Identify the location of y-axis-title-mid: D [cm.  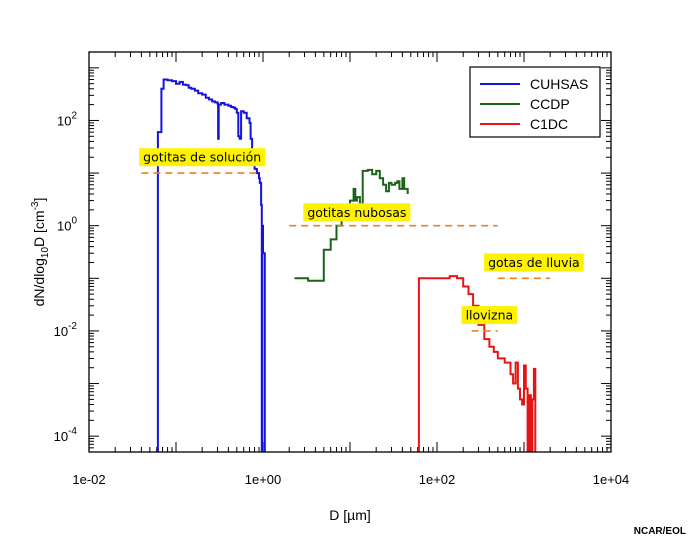
(39, 228).